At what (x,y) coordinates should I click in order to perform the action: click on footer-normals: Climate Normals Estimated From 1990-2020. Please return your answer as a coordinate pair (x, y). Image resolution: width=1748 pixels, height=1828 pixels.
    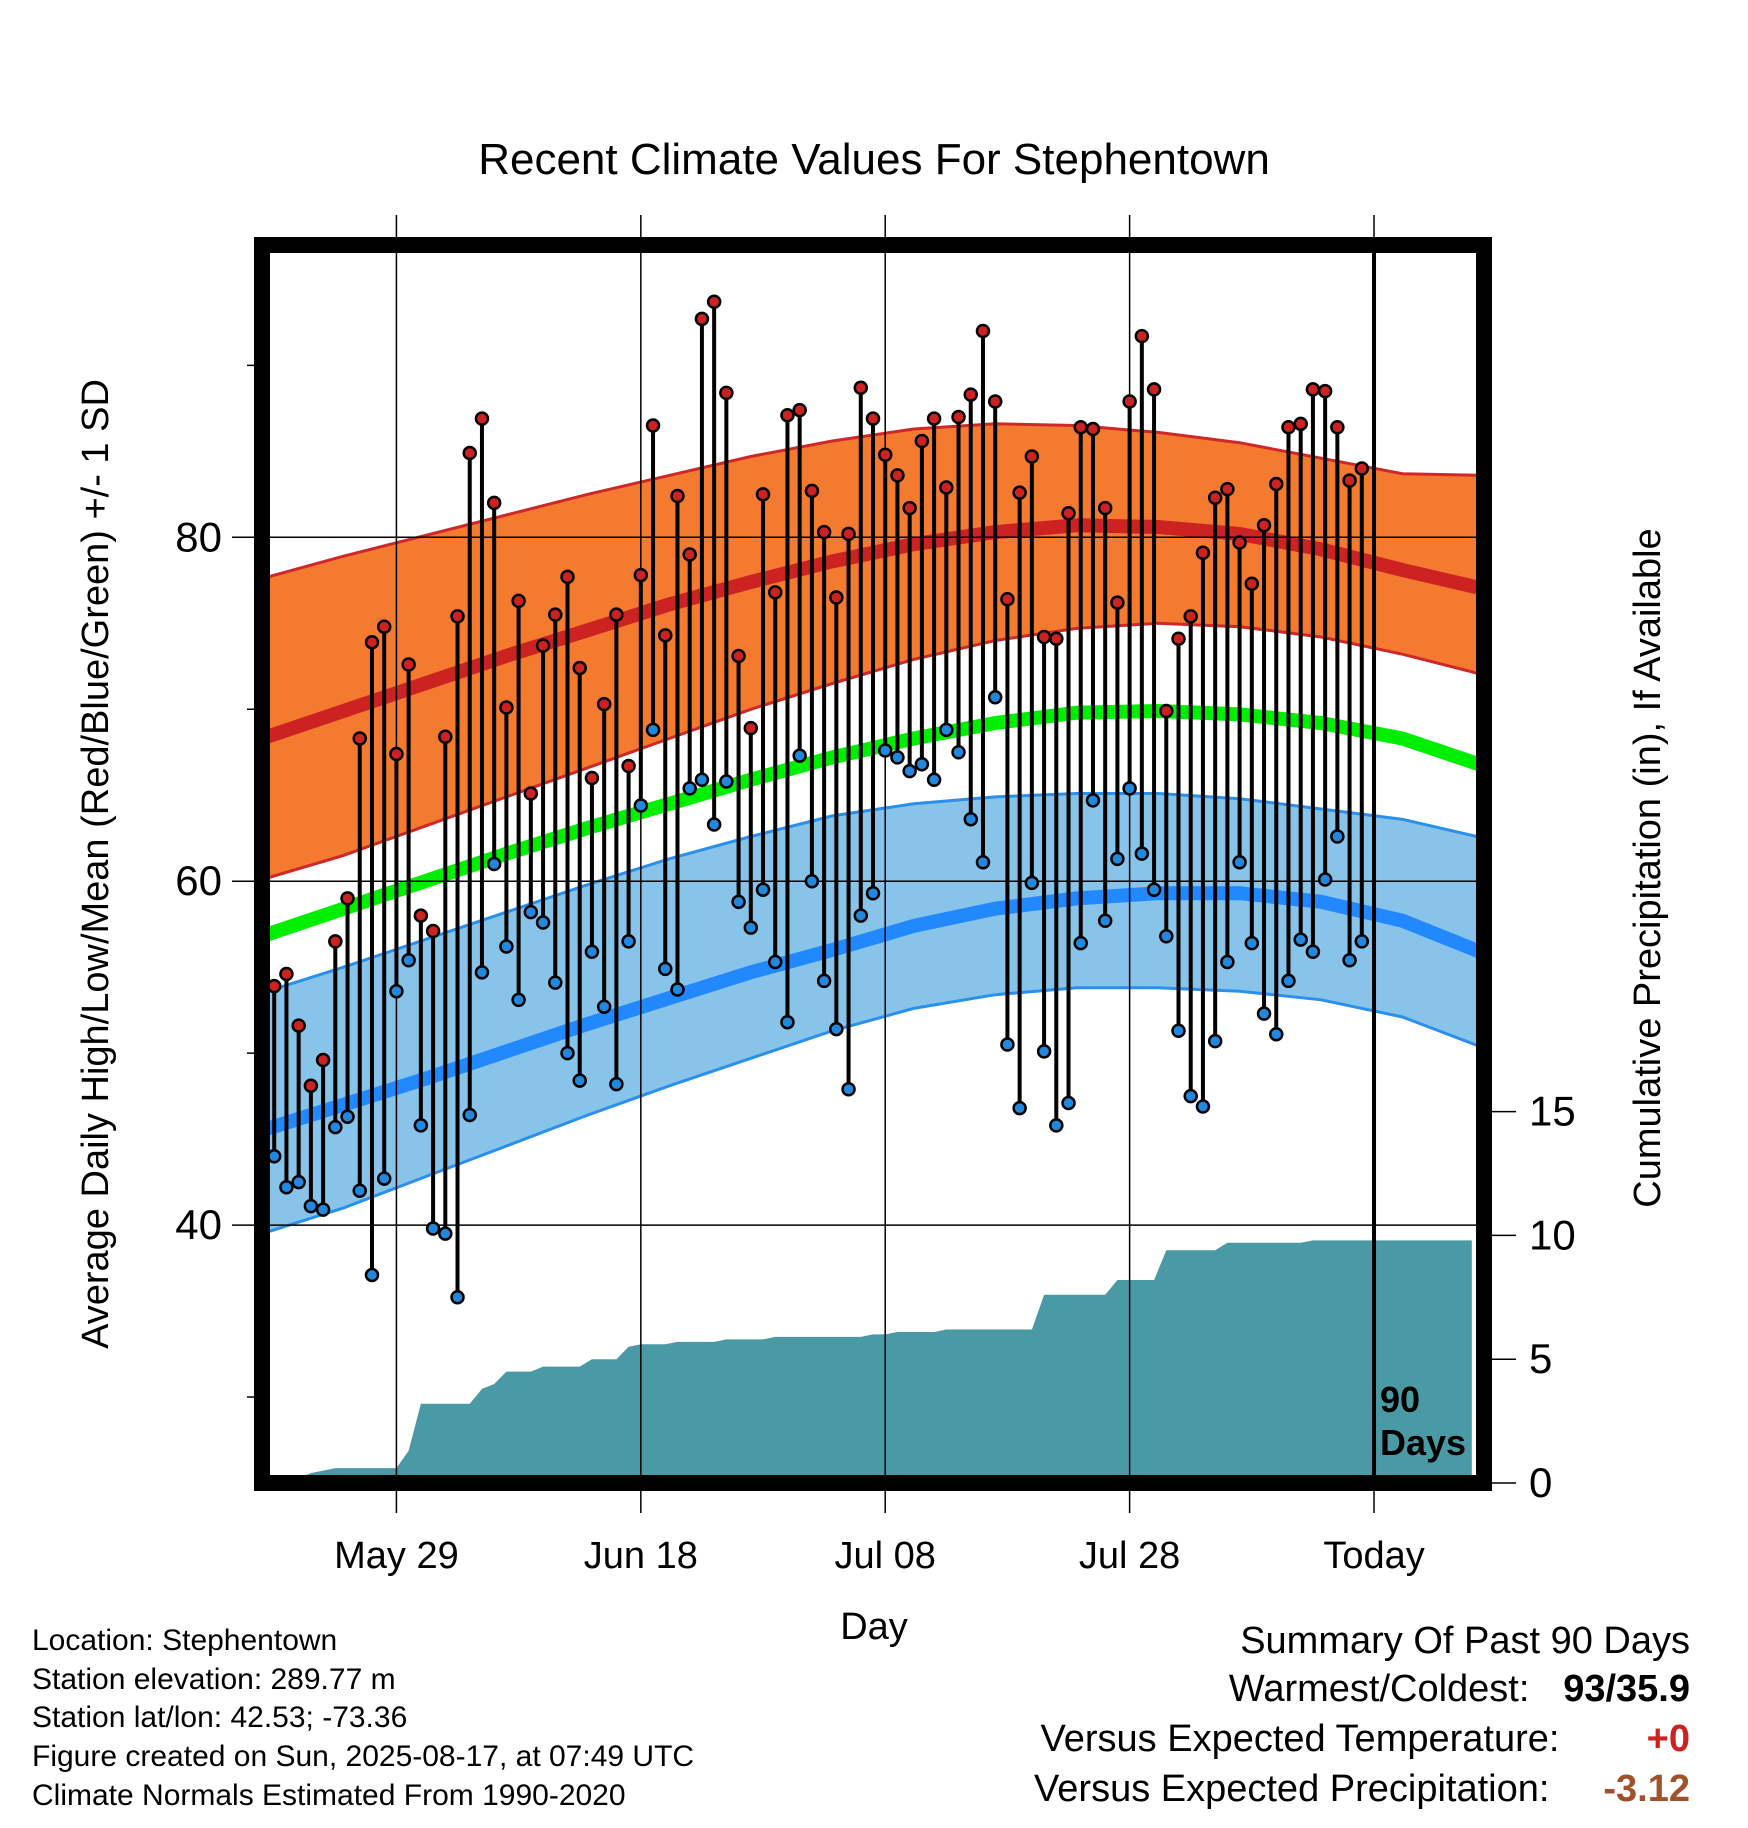
    Looking at the image, I should click on (329, 1795).